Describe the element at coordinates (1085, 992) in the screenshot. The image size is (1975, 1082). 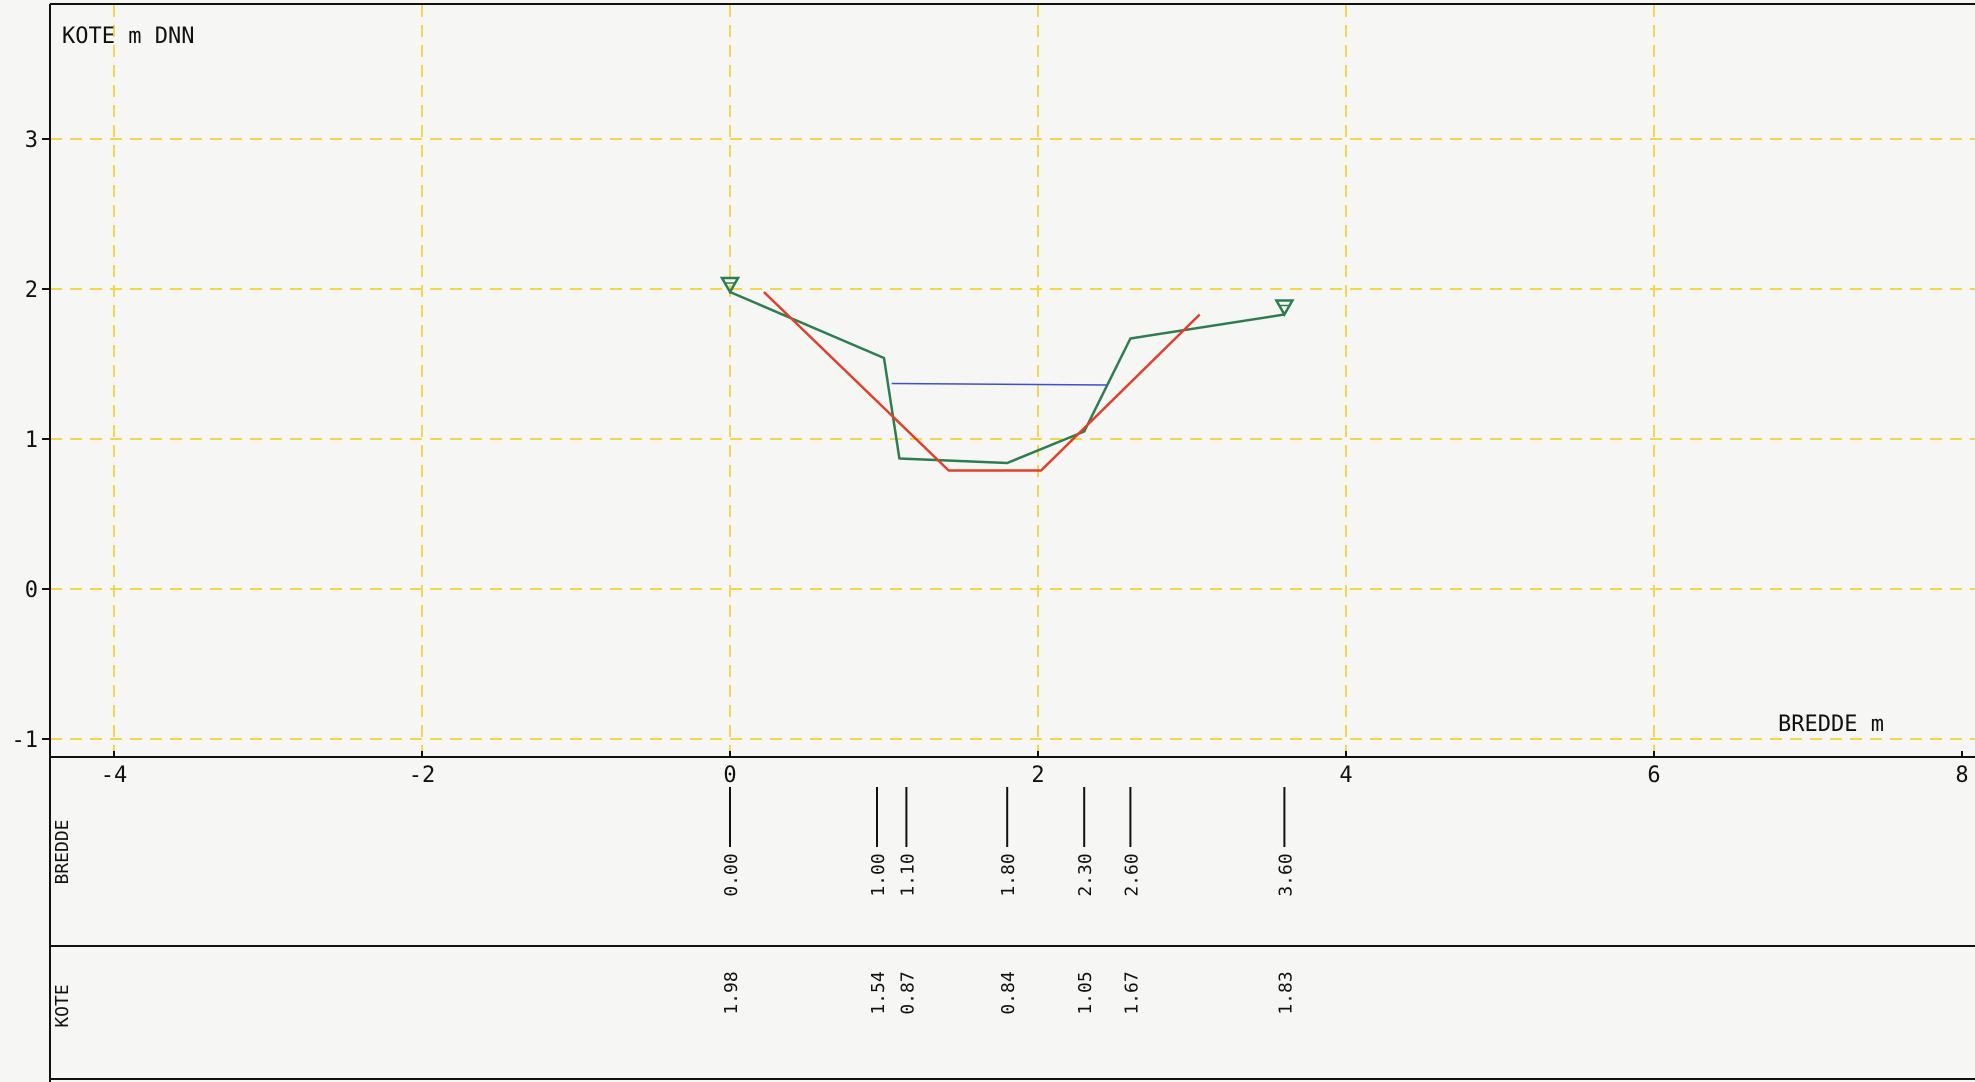
I see `kote-value: 1.05` at that location.